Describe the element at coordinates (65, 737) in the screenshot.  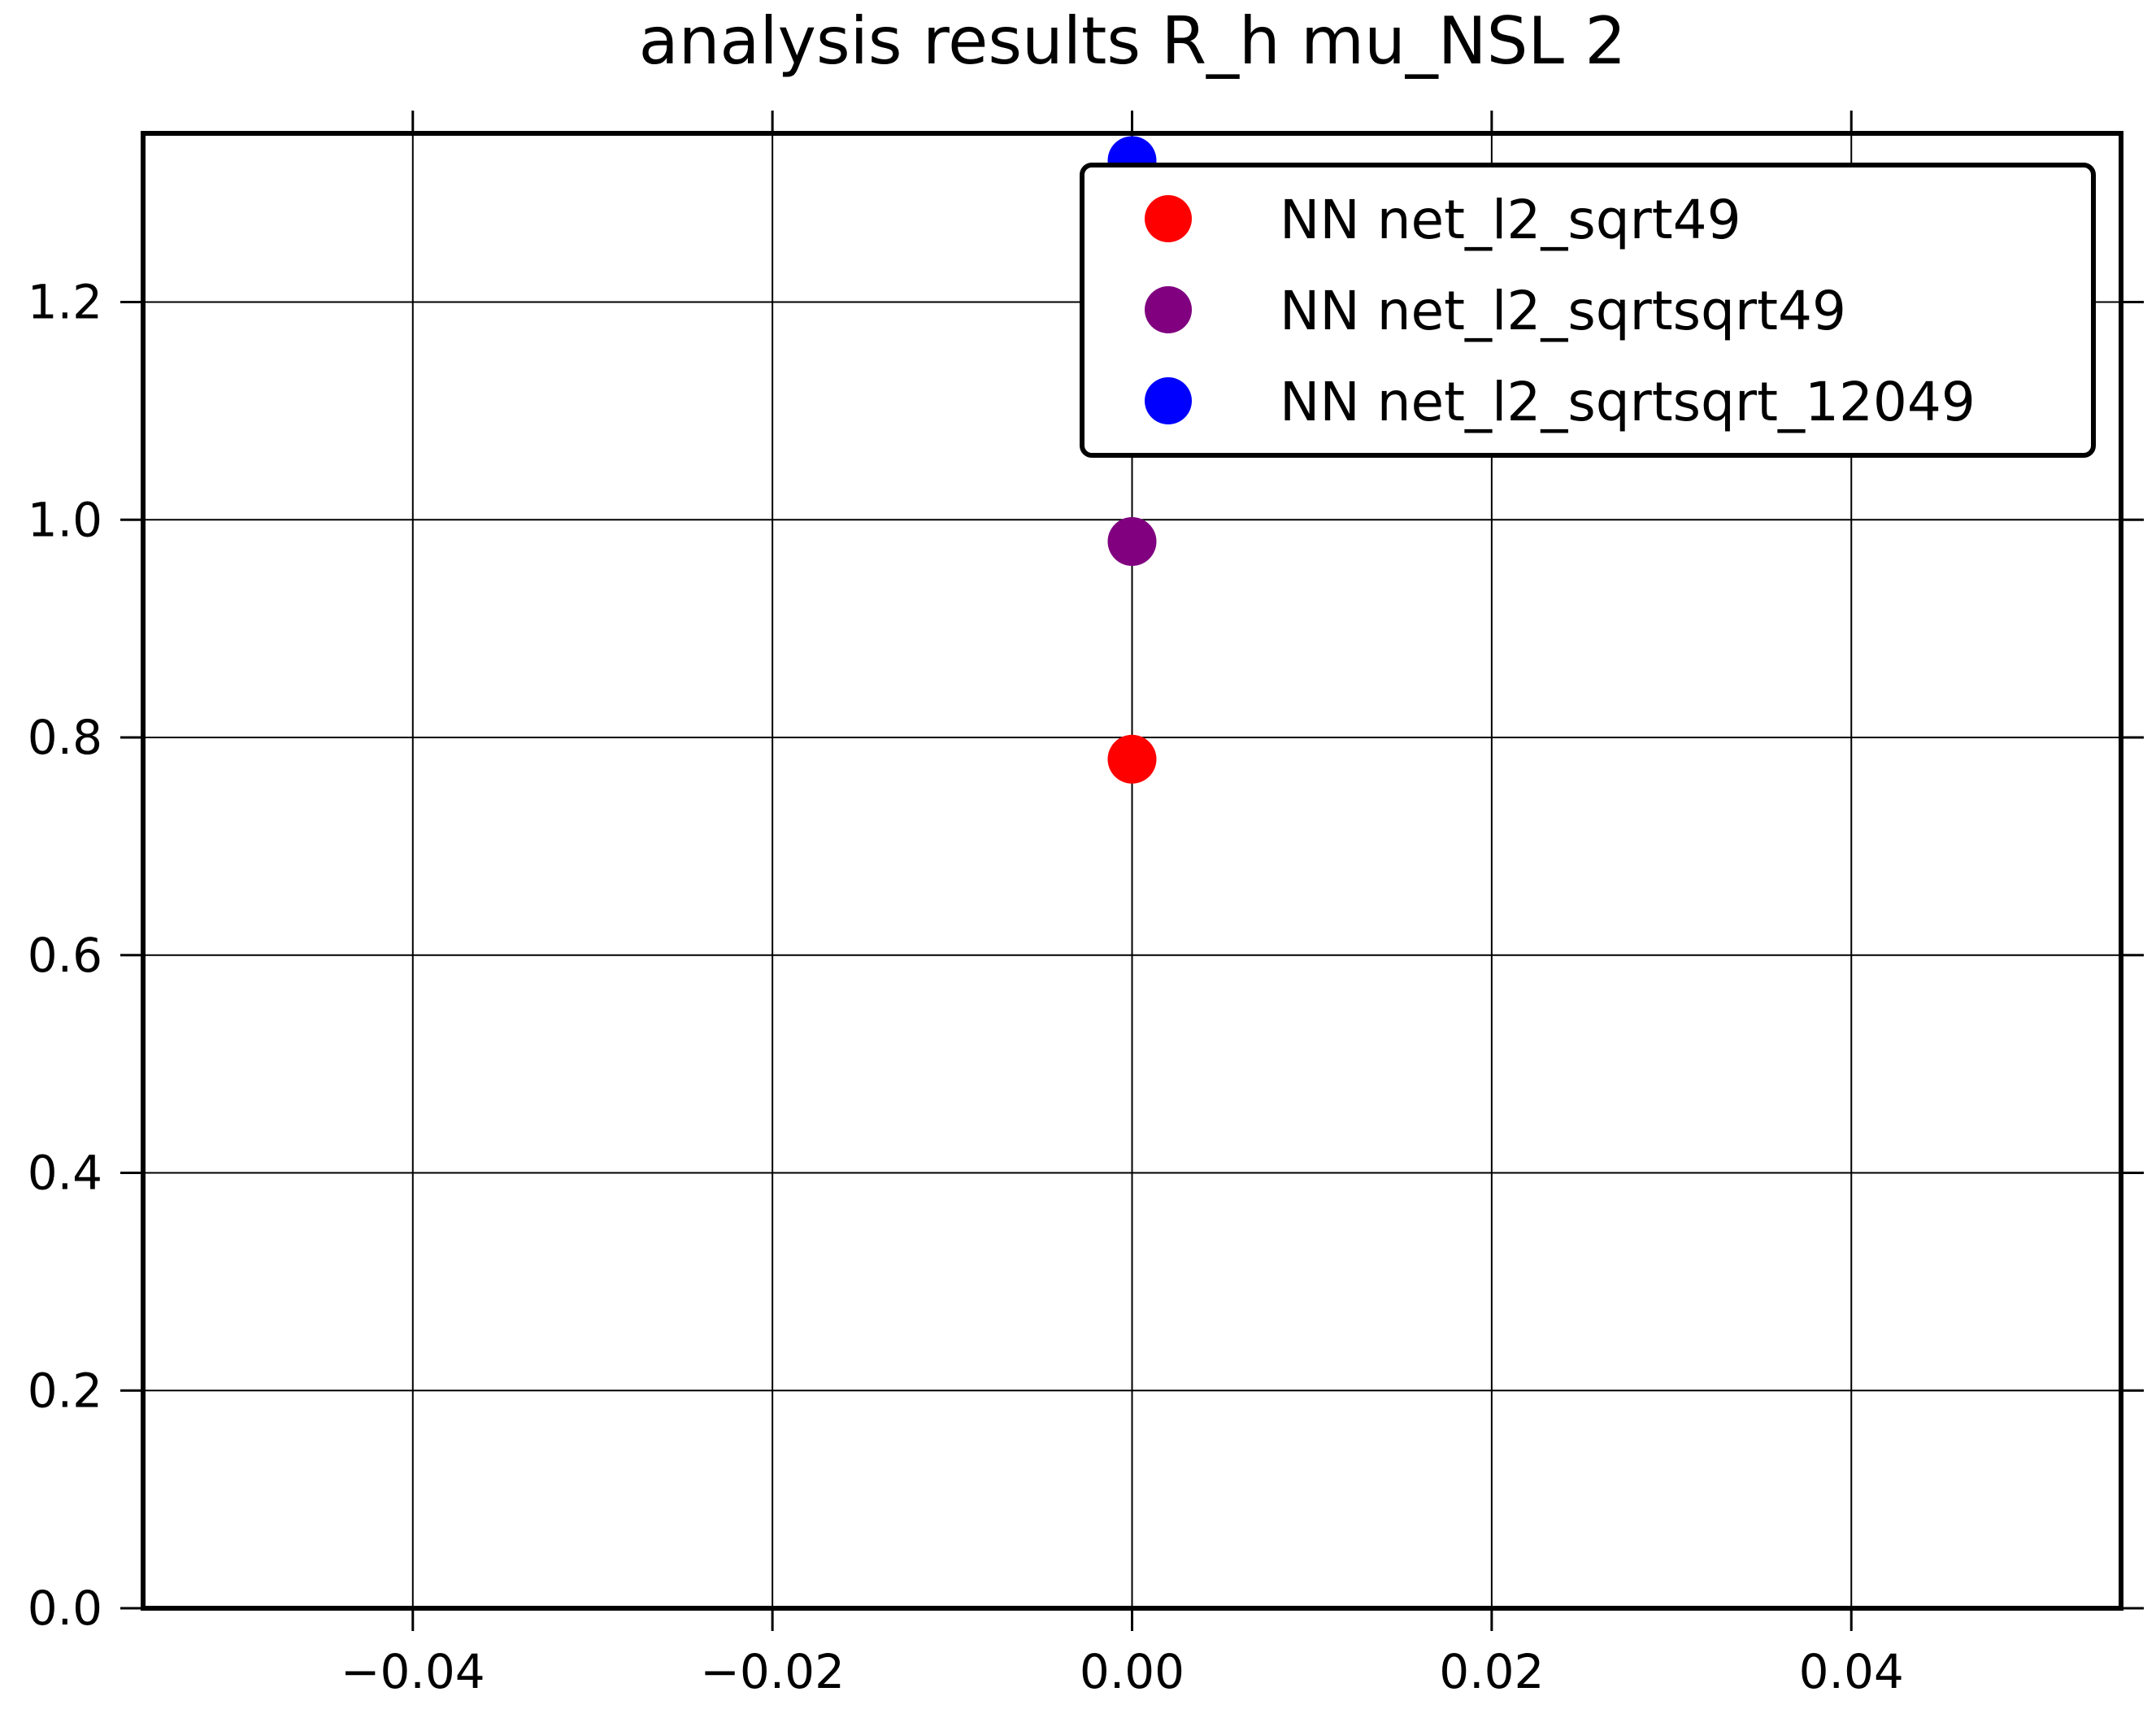
I see `y-tick-label: 0.8` at that location.